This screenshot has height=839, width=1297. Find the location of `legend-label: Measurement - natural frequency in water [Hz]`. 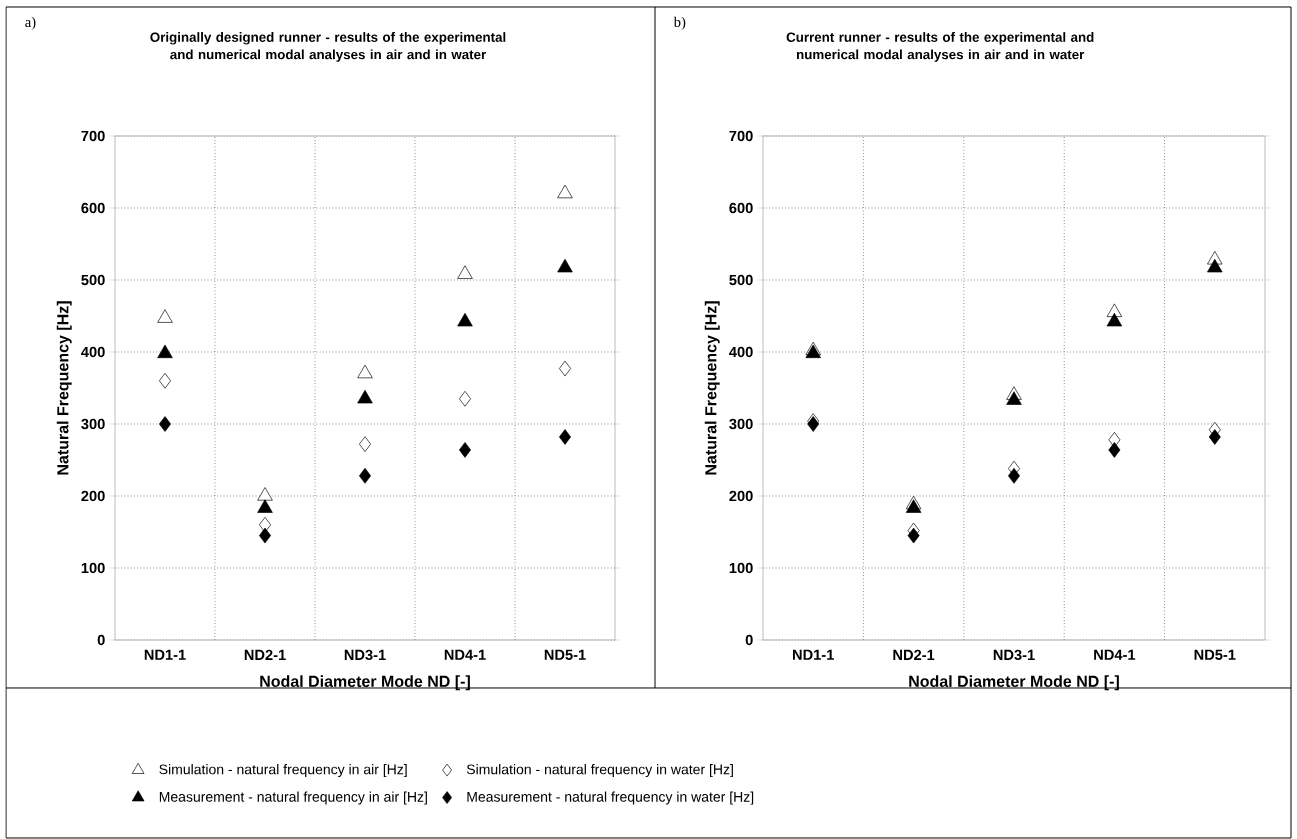

legend-label: Measurement - natural frequency in water [Hz] is located at coordinates (610, 798).